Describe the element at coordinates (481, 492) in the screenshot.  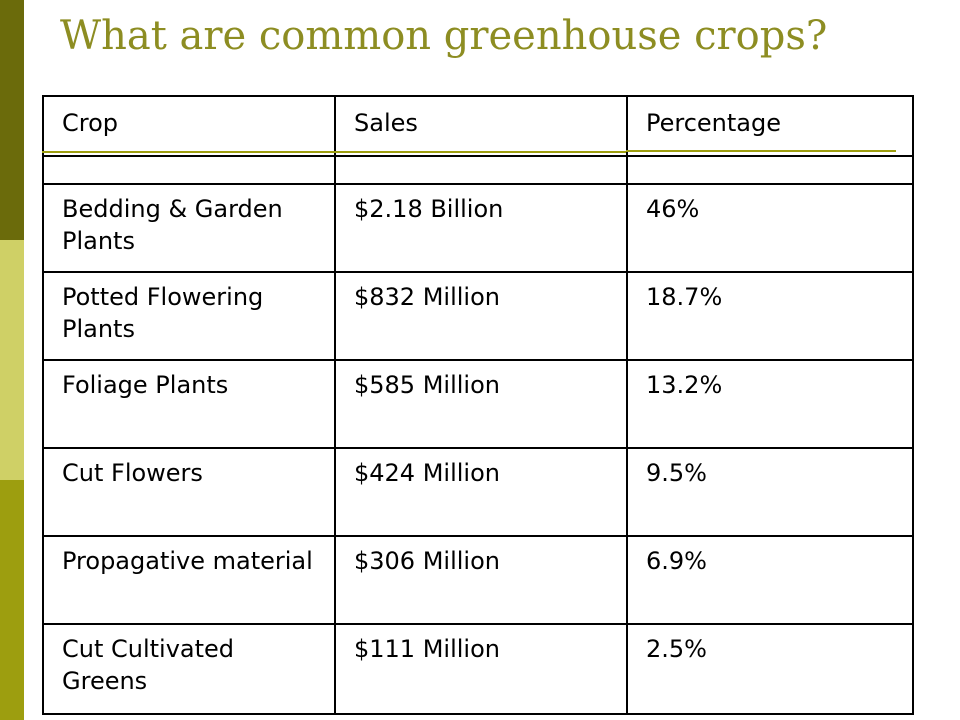
I see `sales-cell: $424 Million` at that location.